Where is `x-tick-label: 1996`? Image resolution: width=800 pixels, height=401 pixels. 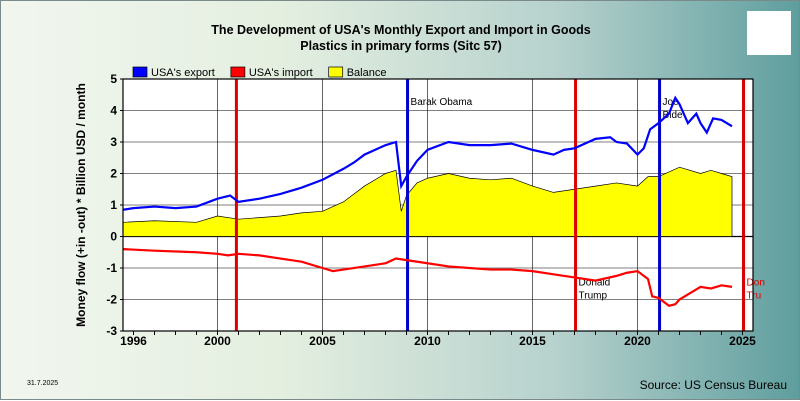 x-tick-label: 1996 is located at coordinates (133, 341).